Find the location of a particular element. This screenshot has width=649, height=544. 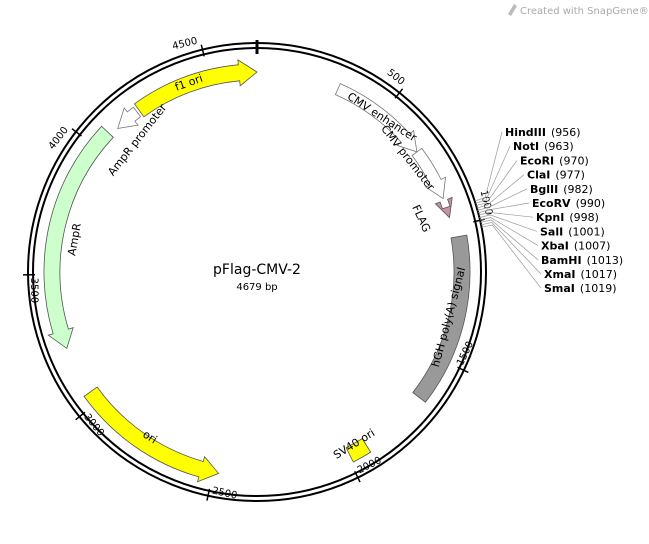

site-label: NotI (963) is located at coordinates (543, 146).